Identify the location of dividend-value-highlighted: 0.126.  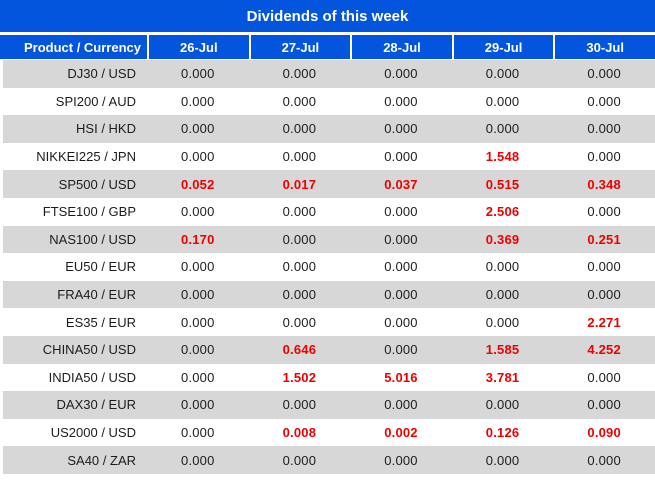
(502, 433).